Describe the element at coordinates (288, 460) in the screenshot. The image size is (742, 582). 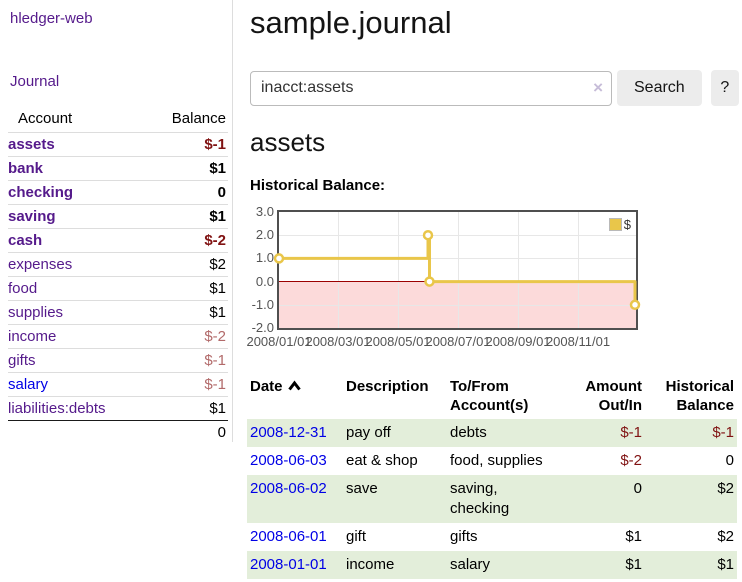
I see `transaction-date-link: 2008-06-03` at that location.